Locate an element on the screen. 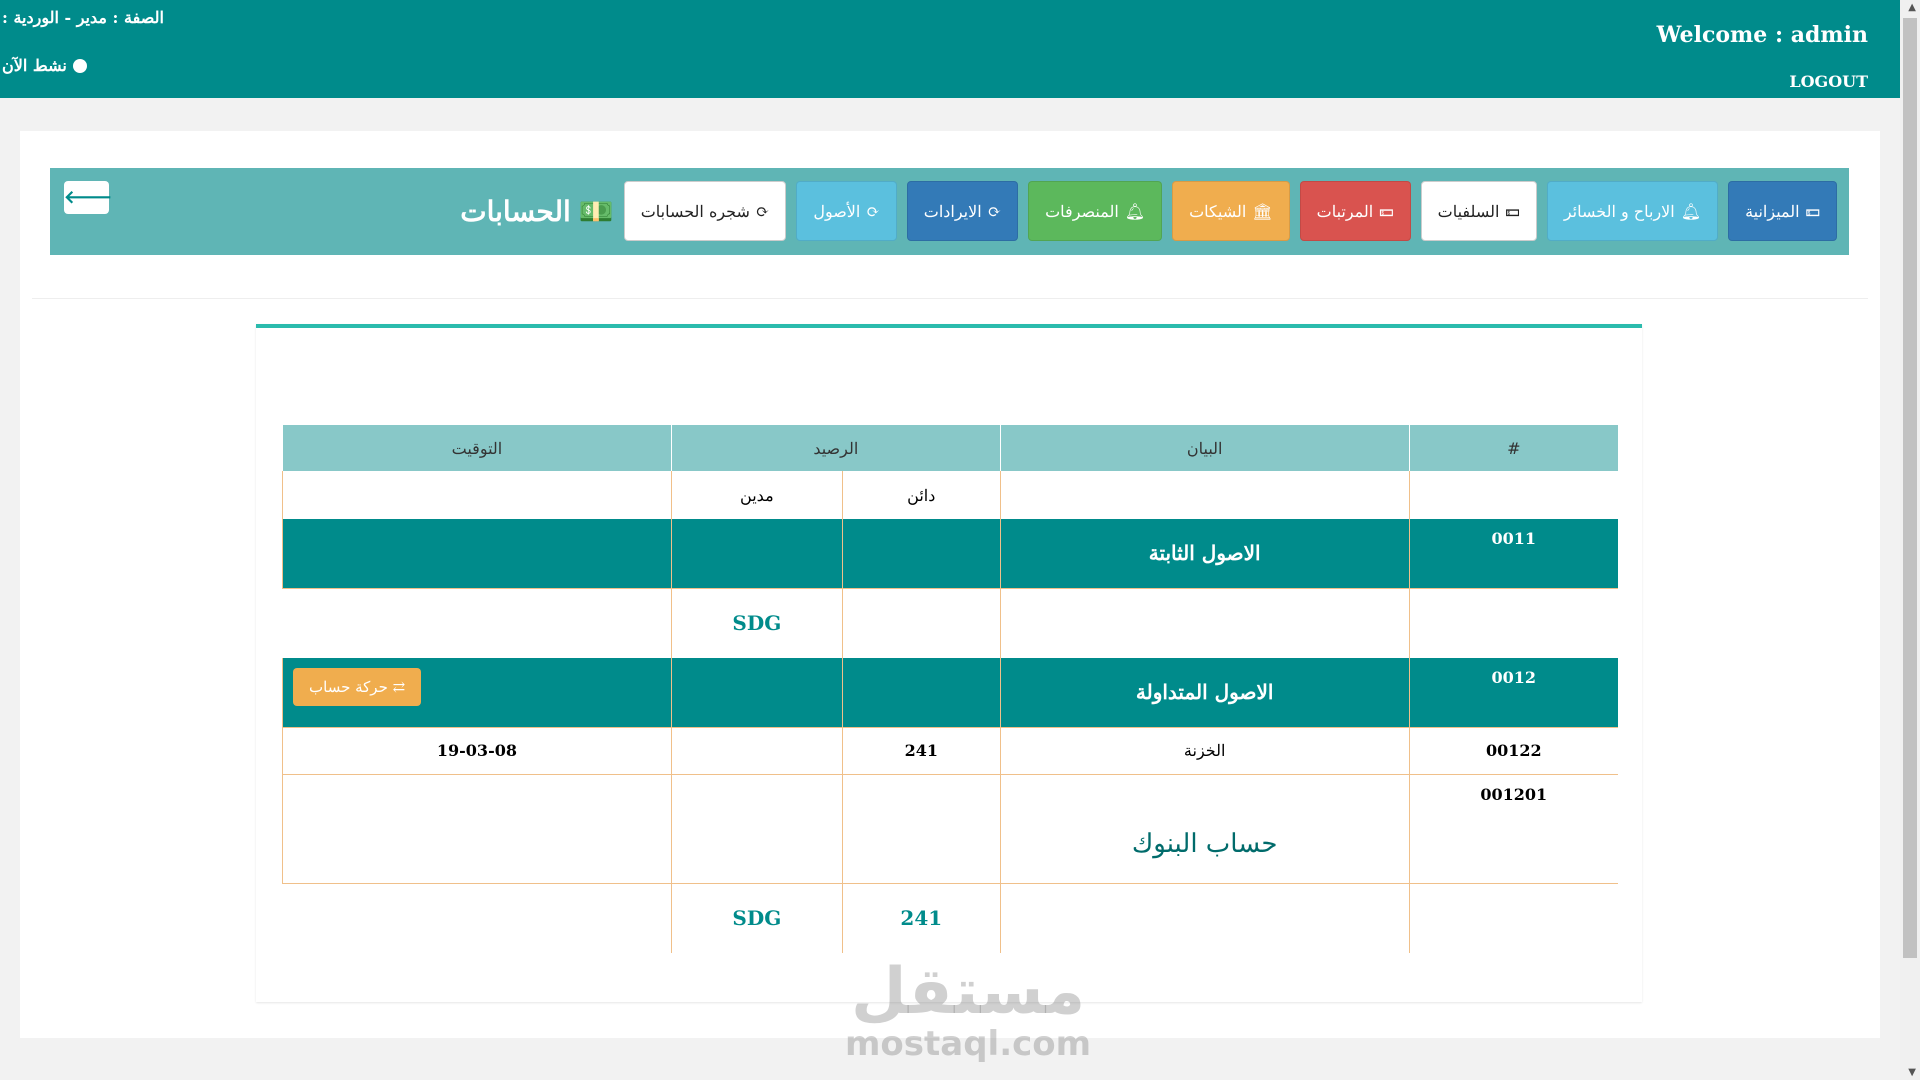 The width and height of the screenshot is (1920, 1080). toolbar-button-1: ⟳ الأصول is located at coordinates (846, 211).